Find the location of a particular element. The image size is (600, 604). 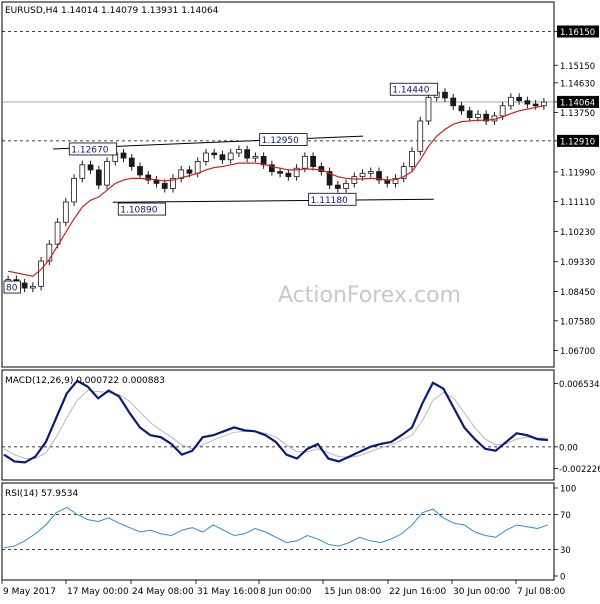

price-tick-label: 1.14064 is located at coordinates (577, 103).